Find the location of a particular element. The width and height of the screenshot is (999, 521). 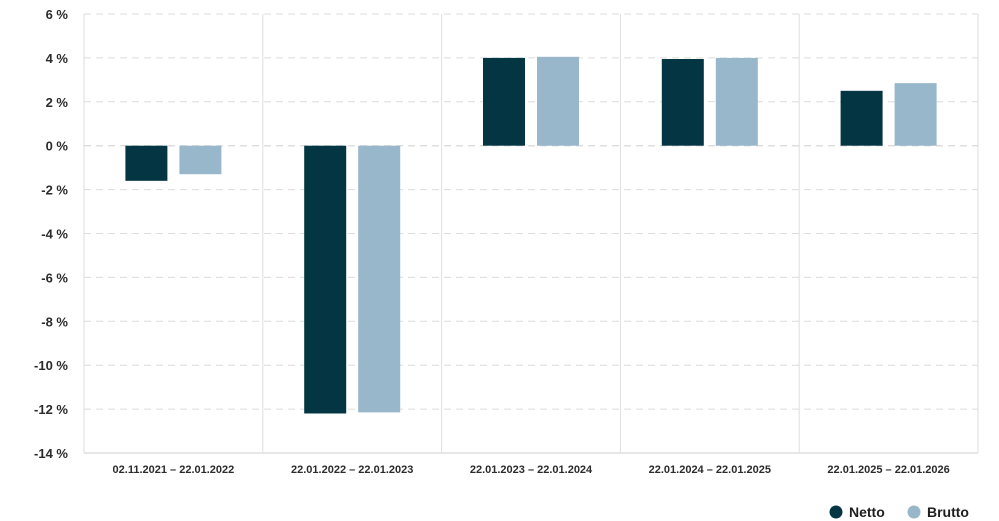

y-tick-label: -14 % is located at coordinates (51, 453).